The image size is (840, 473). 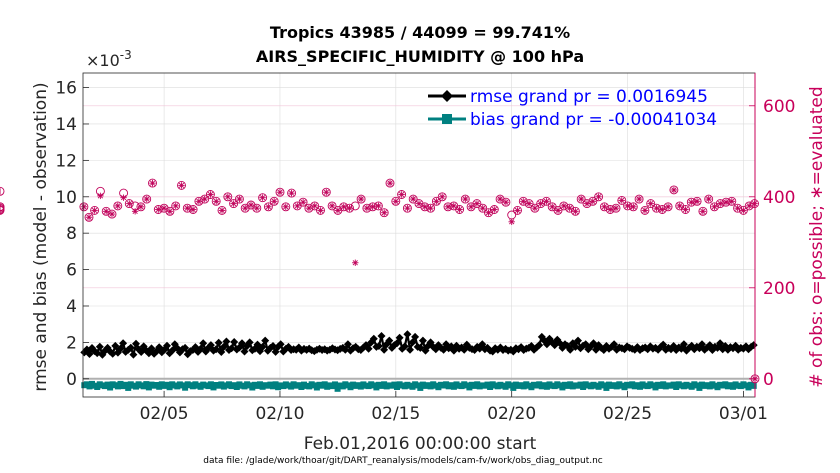 I want to click on left-tick-label: 10, so click(x=66, y=198).